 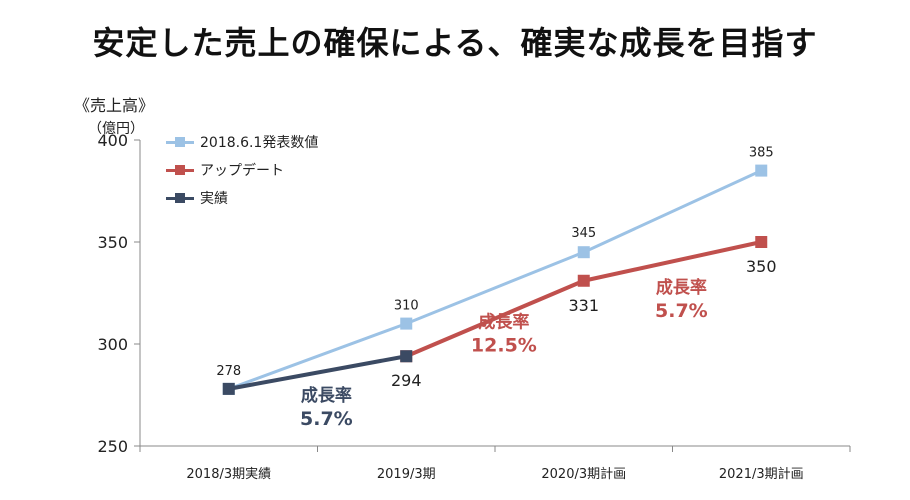 I want to click on unit-label: （億円）, so click(x=116, y=129).